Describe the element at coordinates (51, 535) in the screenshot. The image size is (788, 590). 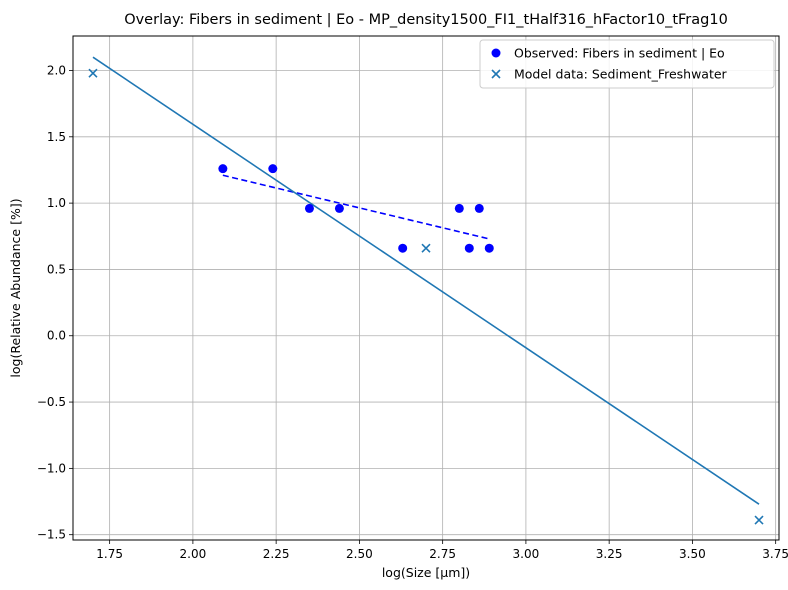
I see `y-tick-label: −1.5` at that location.